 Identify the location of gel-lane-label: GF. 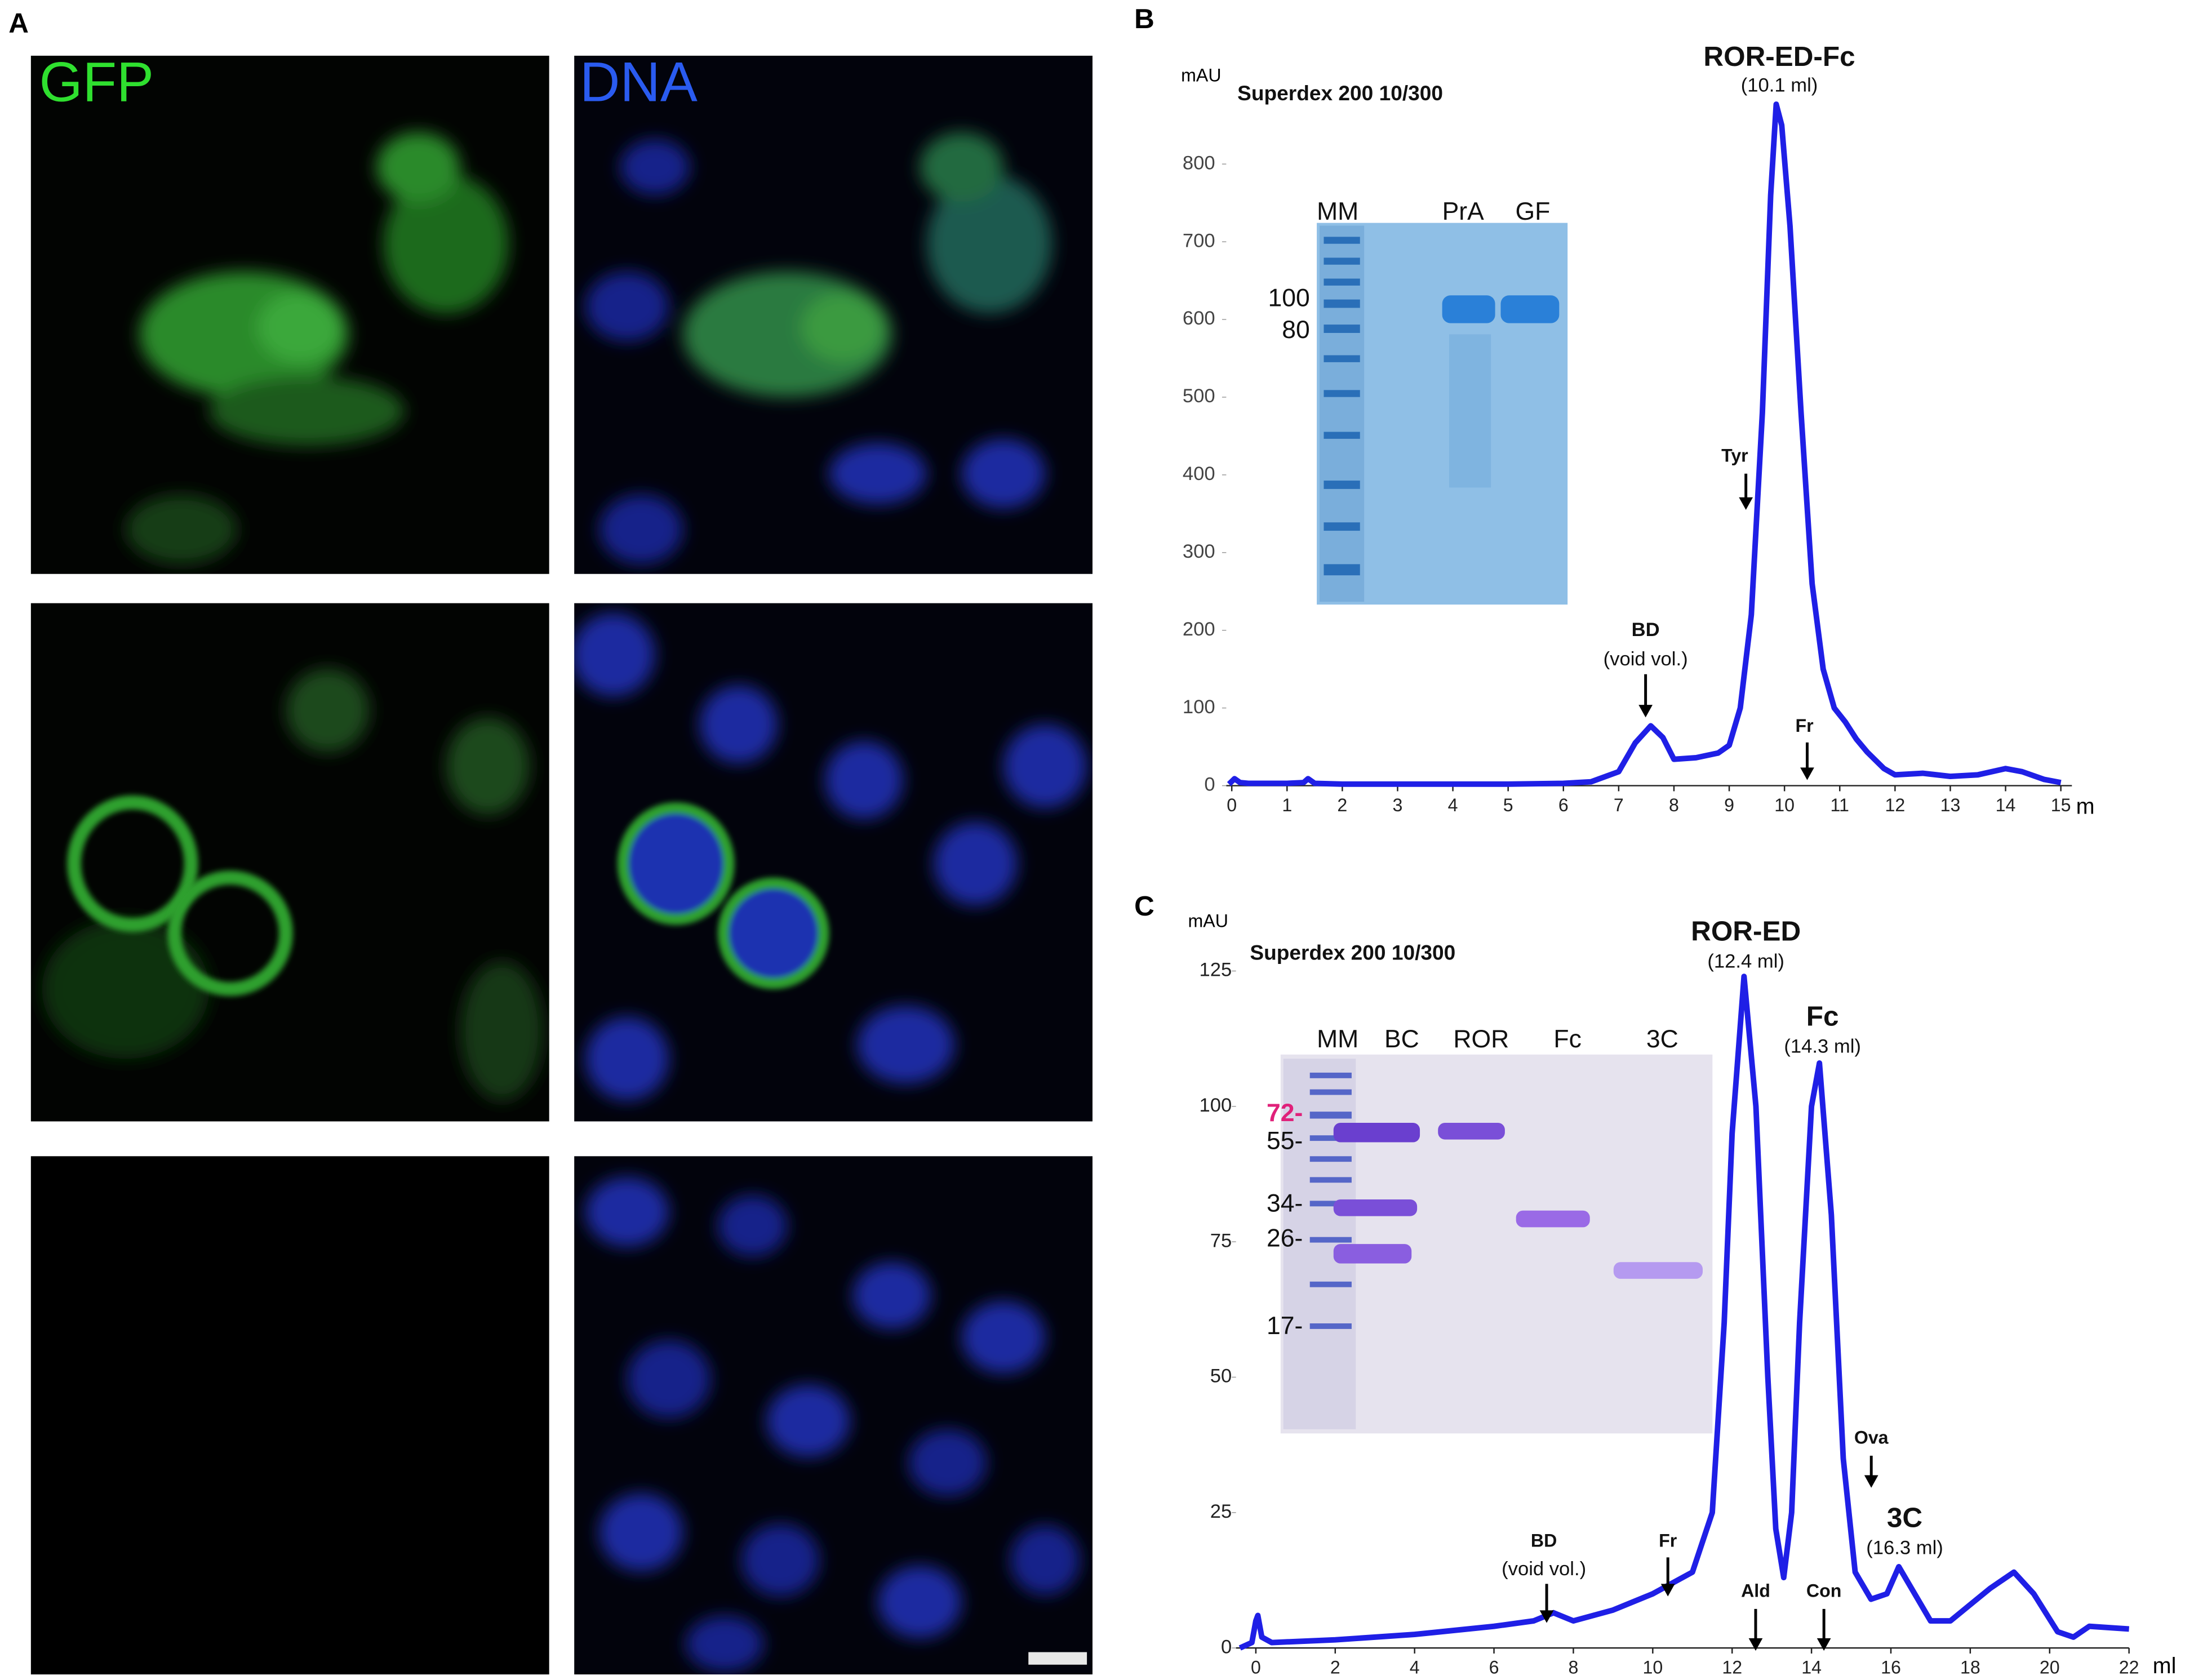
(1532, 211).